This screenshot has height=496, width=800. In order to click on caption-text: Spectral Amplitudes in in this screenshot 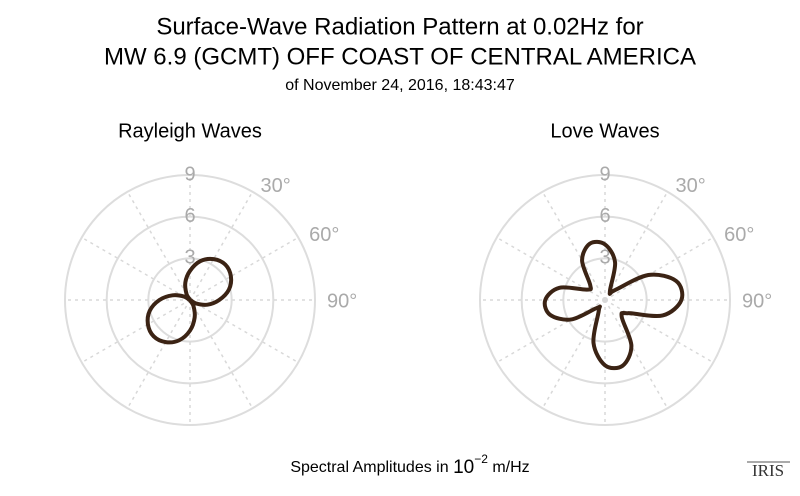, I will do `click(371, 467)`.